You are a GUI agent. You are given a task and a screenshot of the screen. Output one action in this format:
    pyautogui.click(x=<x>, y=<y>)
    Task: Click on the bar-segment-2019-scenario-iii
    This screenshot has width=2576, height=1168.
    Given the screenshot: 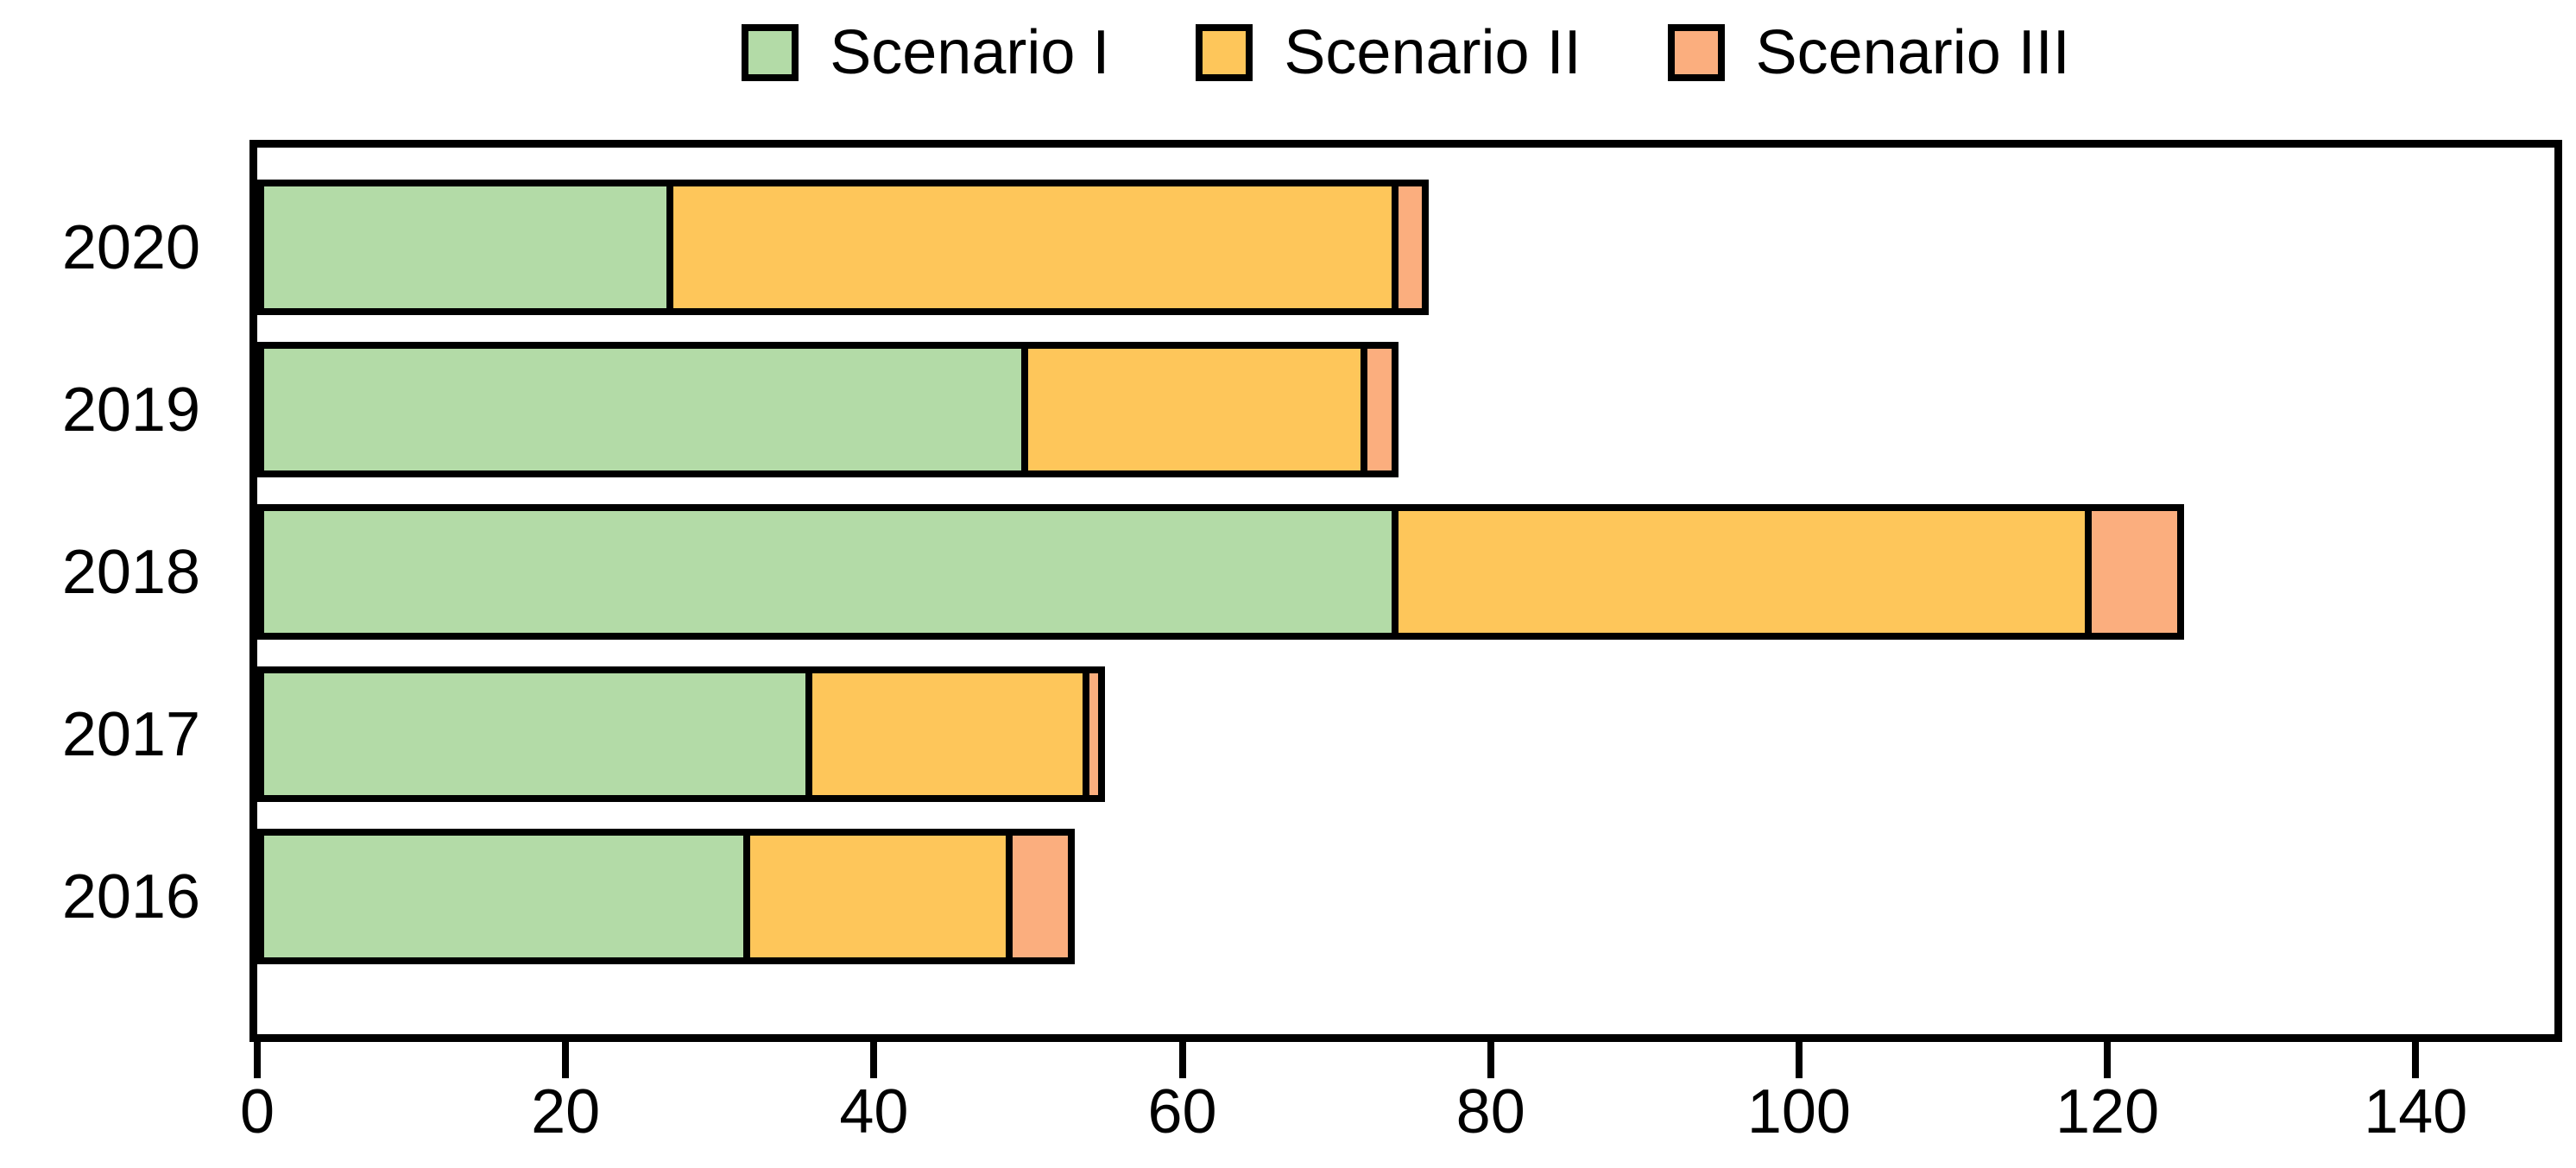 What is the action you would take?
    pyautogui.click(x=1379, y=409)
    